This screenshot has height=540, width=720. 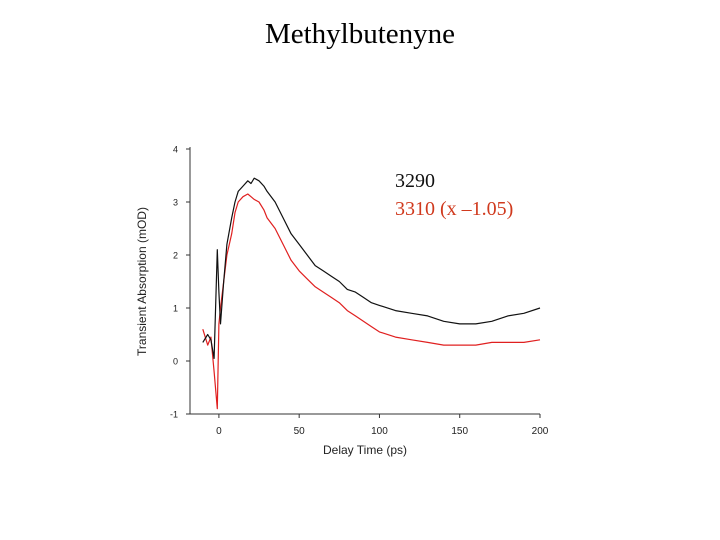 What do you see at coordinates (142, 281) in the screenshot?
I see `y-axis-label: Transient Absorption (mOD)` at bounding box center [142, 281].